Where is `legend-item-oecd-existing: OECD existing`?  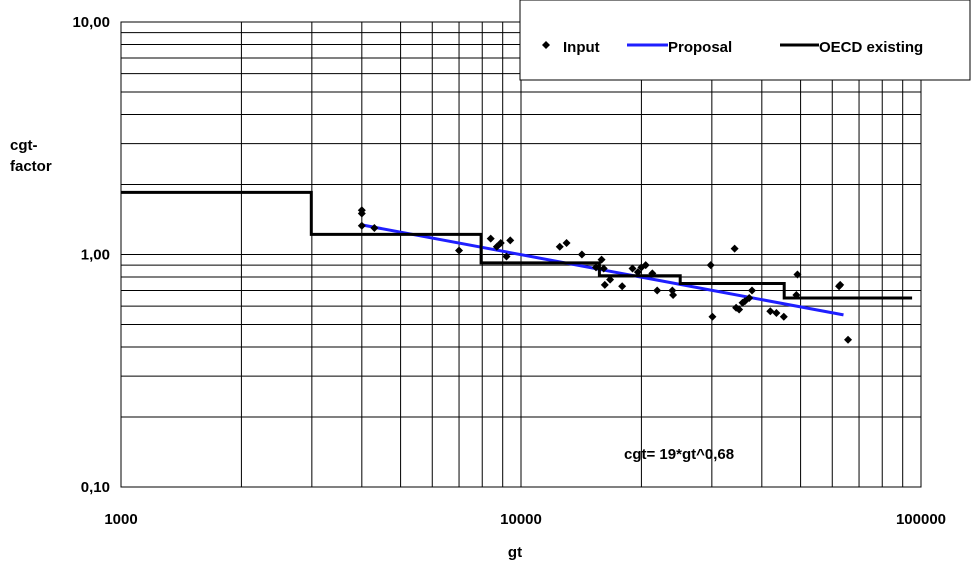 legend-item-oecd-existing: OECD existing is located at coordinates (851, 47).